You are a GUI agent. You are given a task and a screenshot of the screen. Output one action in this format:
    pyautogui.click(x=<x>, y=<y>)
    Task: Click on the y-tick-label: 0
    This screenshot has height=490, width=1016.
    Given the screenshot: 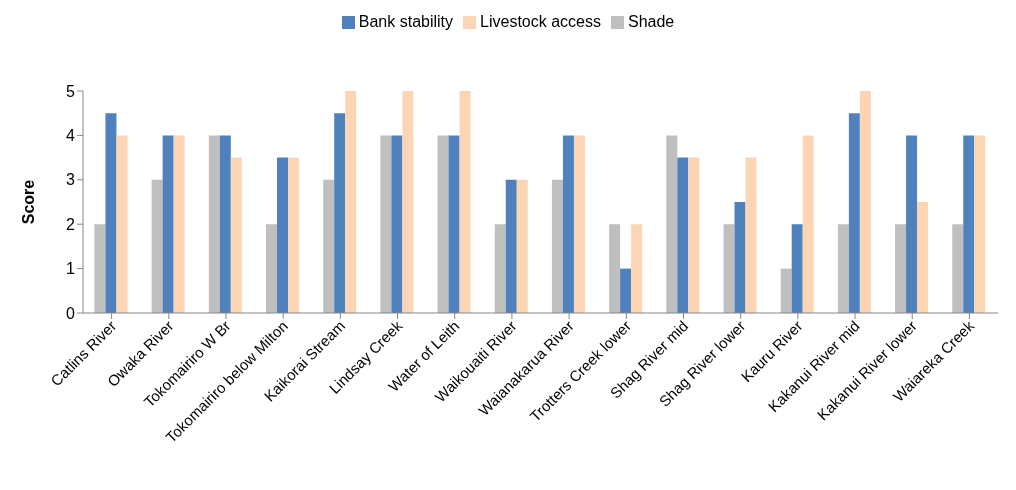 What is the action you would take?
    pyautogui.click(x=71, y=313)
    